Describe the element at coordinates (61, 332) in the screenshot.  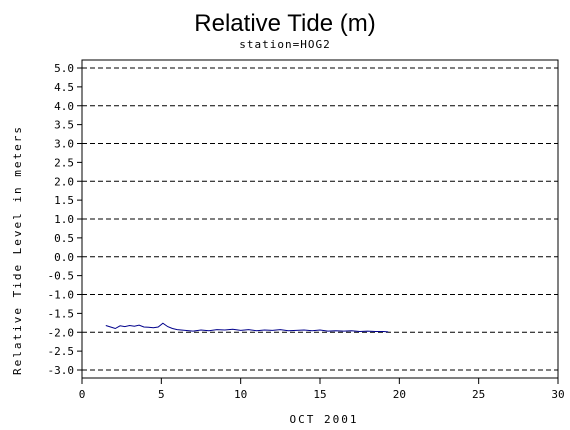
I see `y-tick-label: -2.0` at that location.